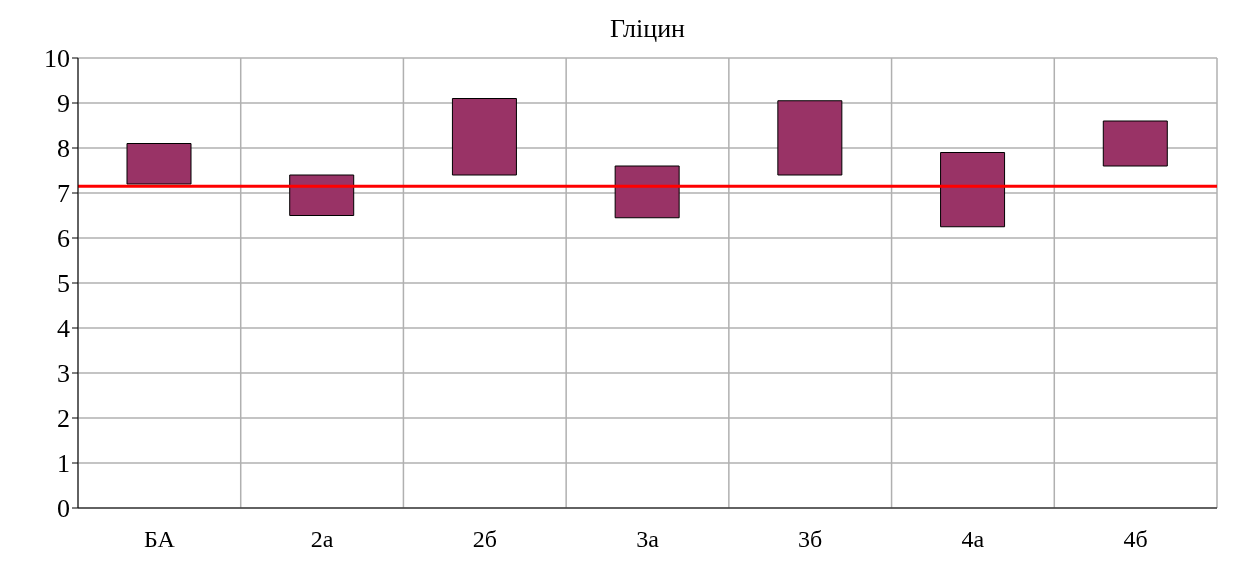 Image resolution: width=1245 pixels, height=587 pixels. Describe the element at coordinates (63, 104) in the screenshot. I see `y-tick-label: 9` at that location.